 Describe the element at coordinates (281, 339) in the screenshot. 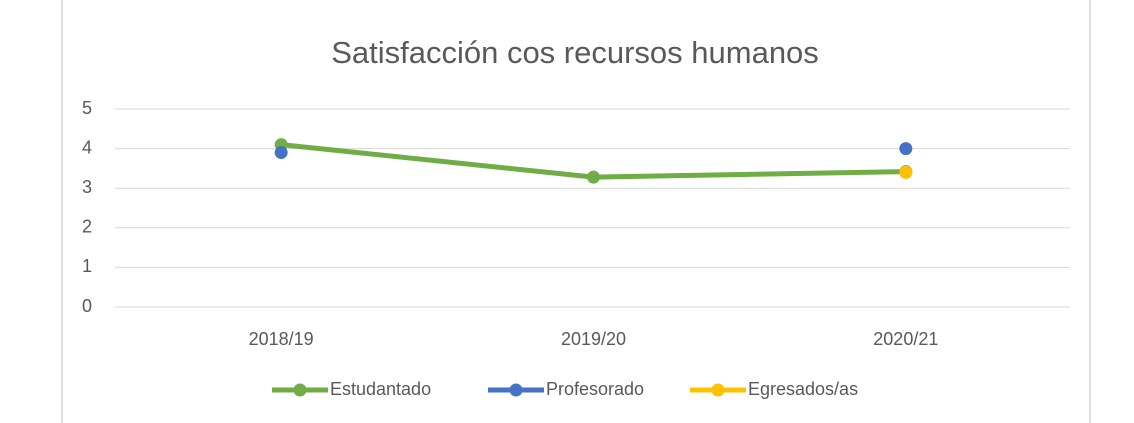

I see `x-tick-label: 2018/19` at that location.